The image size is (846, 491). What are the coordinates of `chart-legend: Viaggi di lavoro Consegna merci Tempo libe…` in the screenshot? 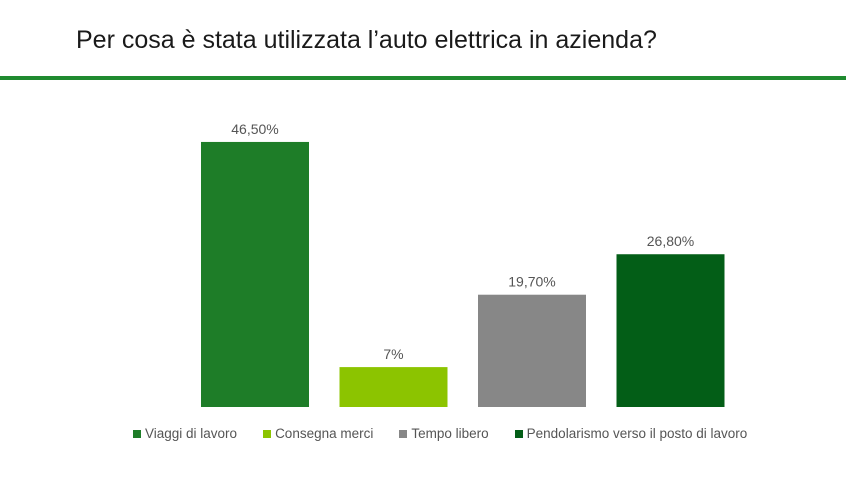 It's located at (440, 433).